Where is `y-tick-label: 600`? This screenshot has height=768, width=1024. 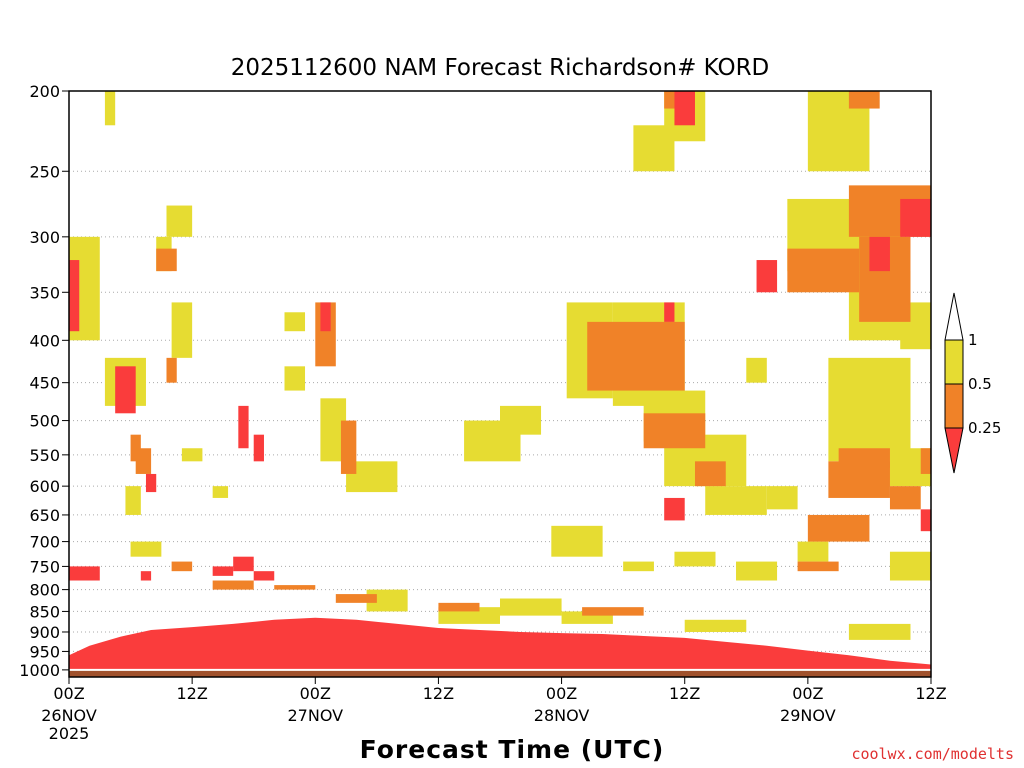 y-tick-label: 600 is located at coordinates (44, 486).